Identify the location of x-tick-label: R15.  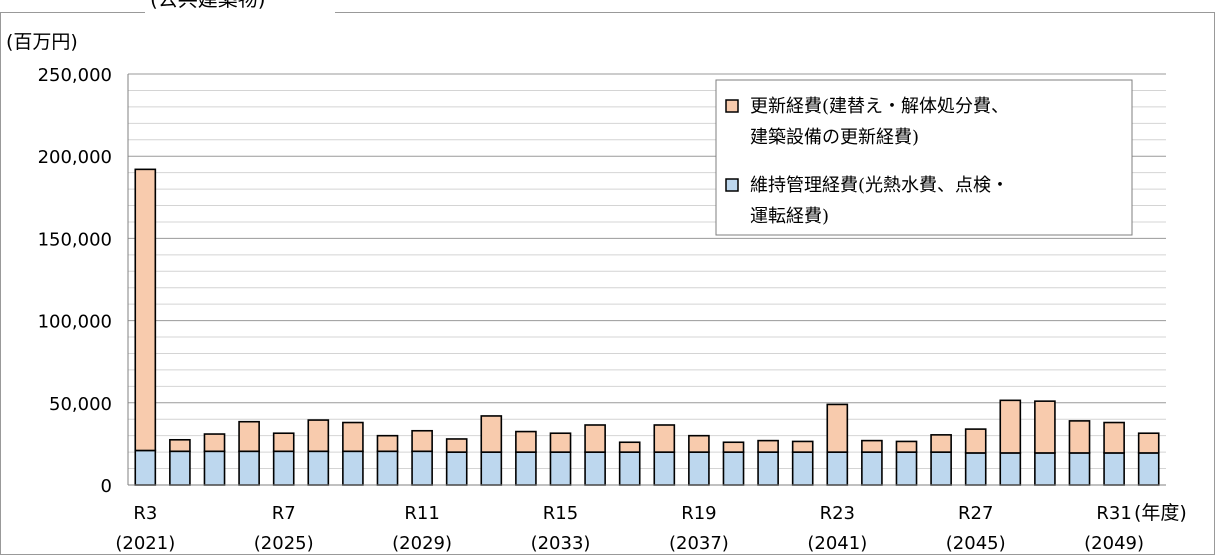
(560, 513).